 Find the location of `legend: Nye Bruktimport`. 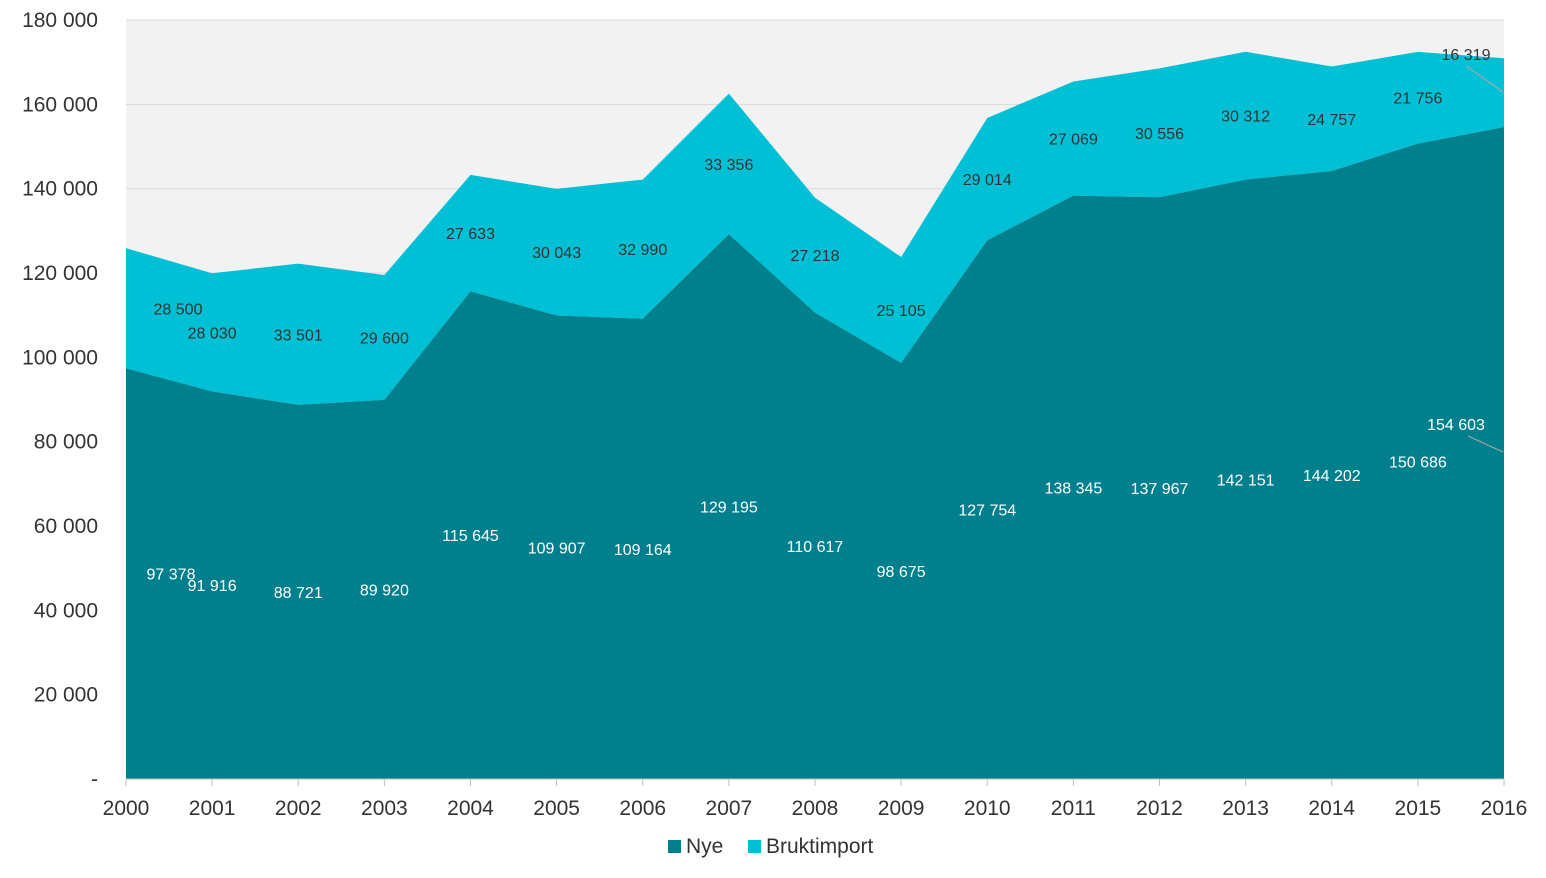

legend: Nye Bruktimport is located at coordinates (771, 846).